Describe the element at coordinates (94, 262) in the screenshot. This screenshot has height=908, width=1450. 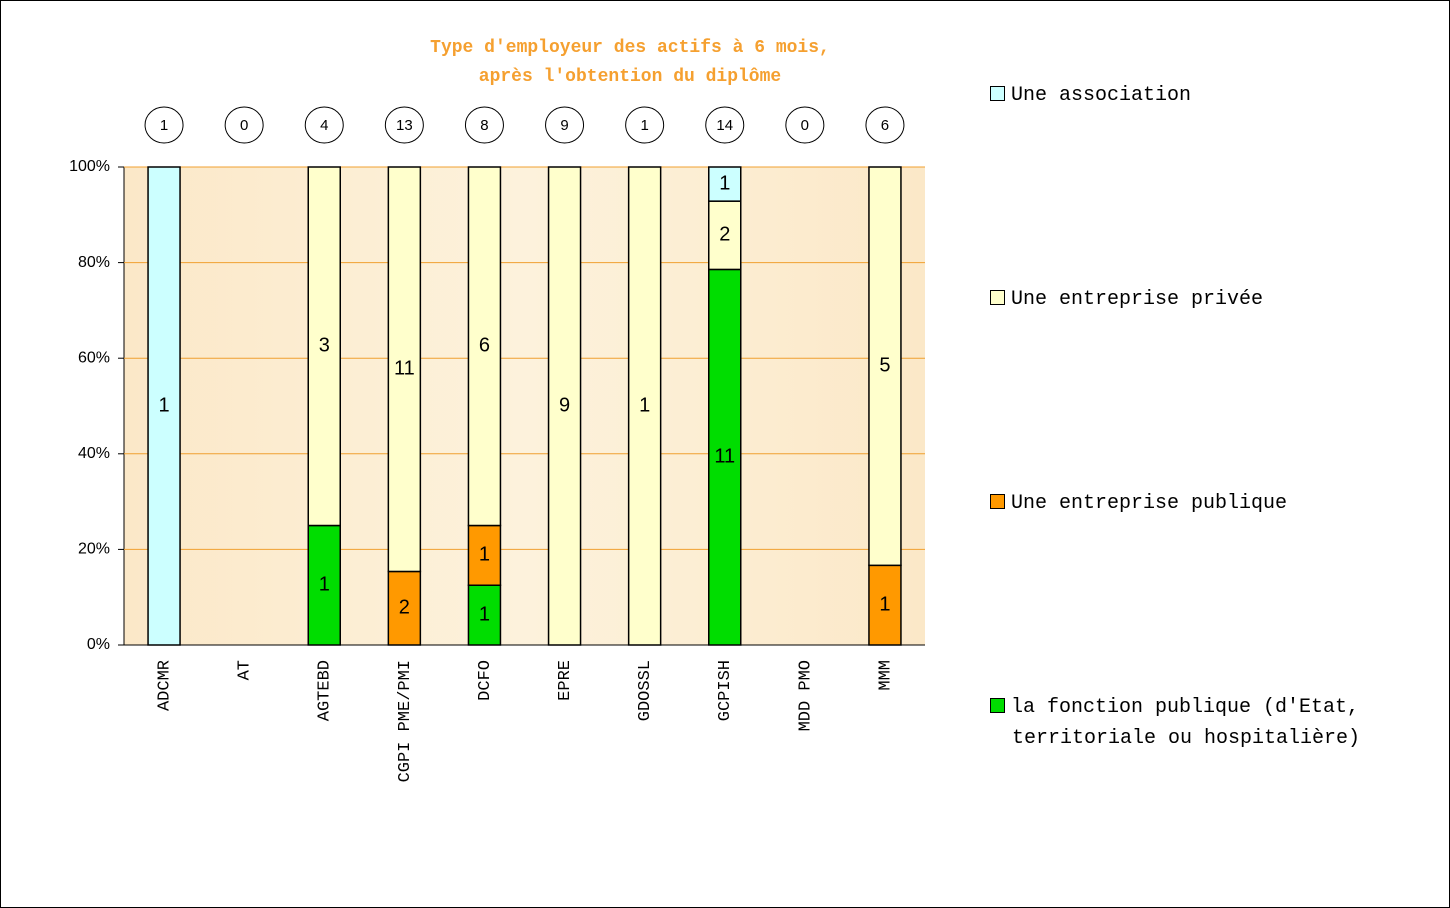
I see `y-tick-label: 80%` at that location.